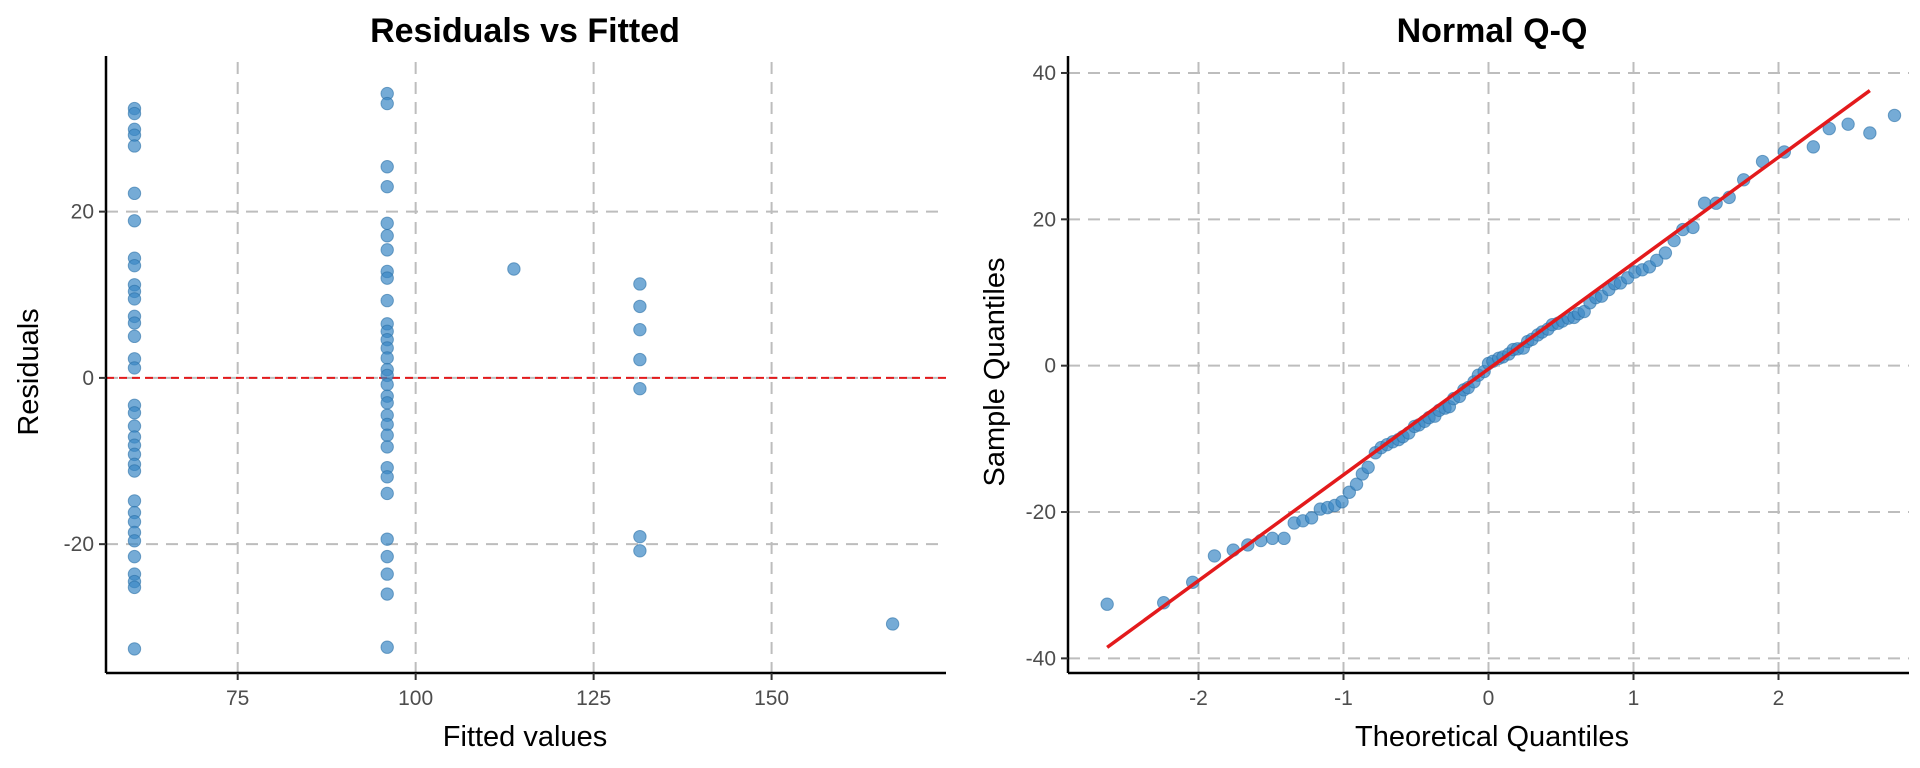  I want to click on x-tick-label: -2, so click(1198, 698).